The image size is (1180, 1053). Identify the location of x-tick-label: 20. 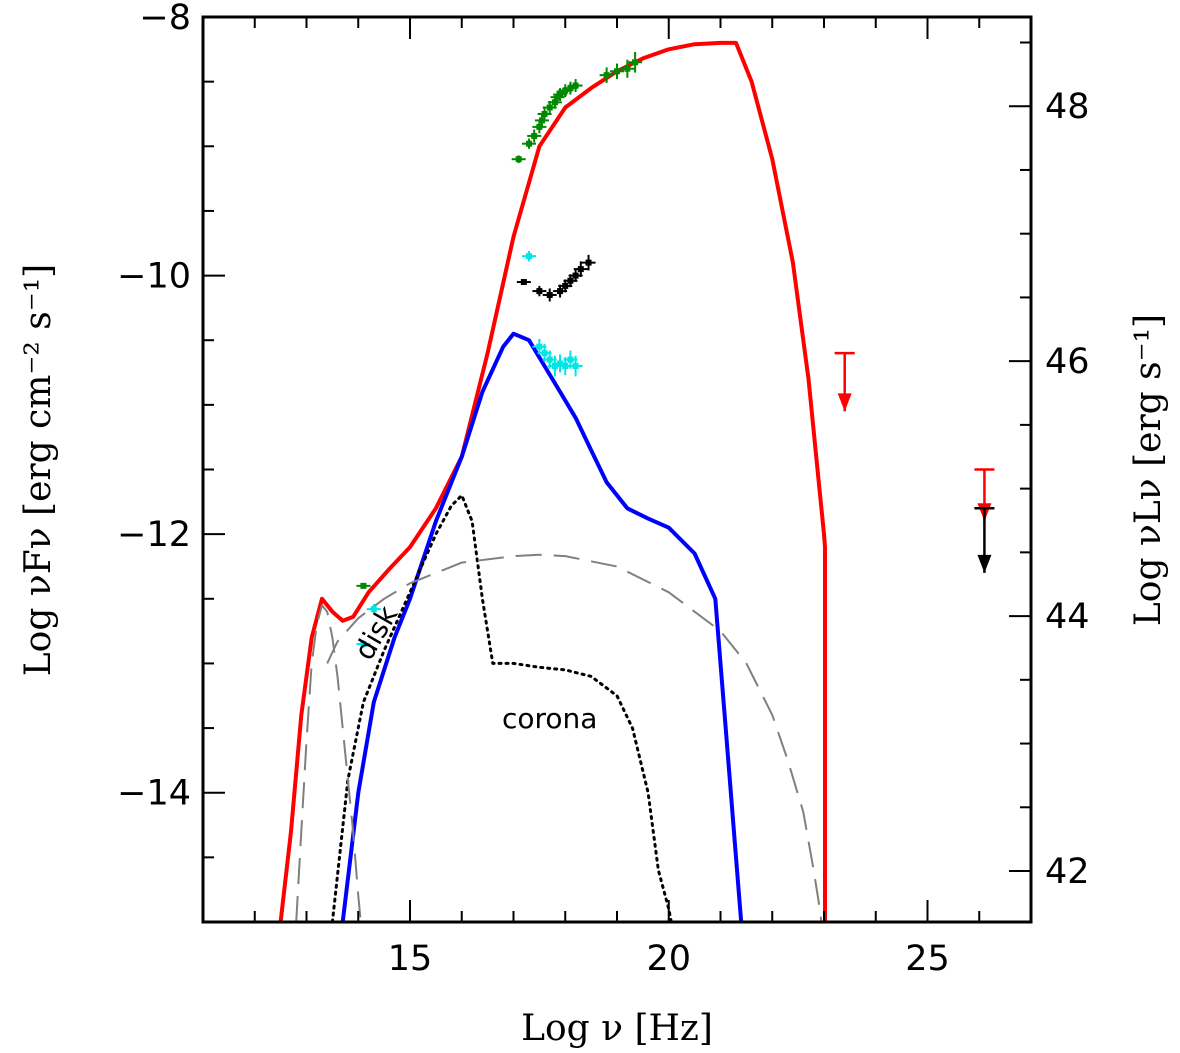
(668, 959).